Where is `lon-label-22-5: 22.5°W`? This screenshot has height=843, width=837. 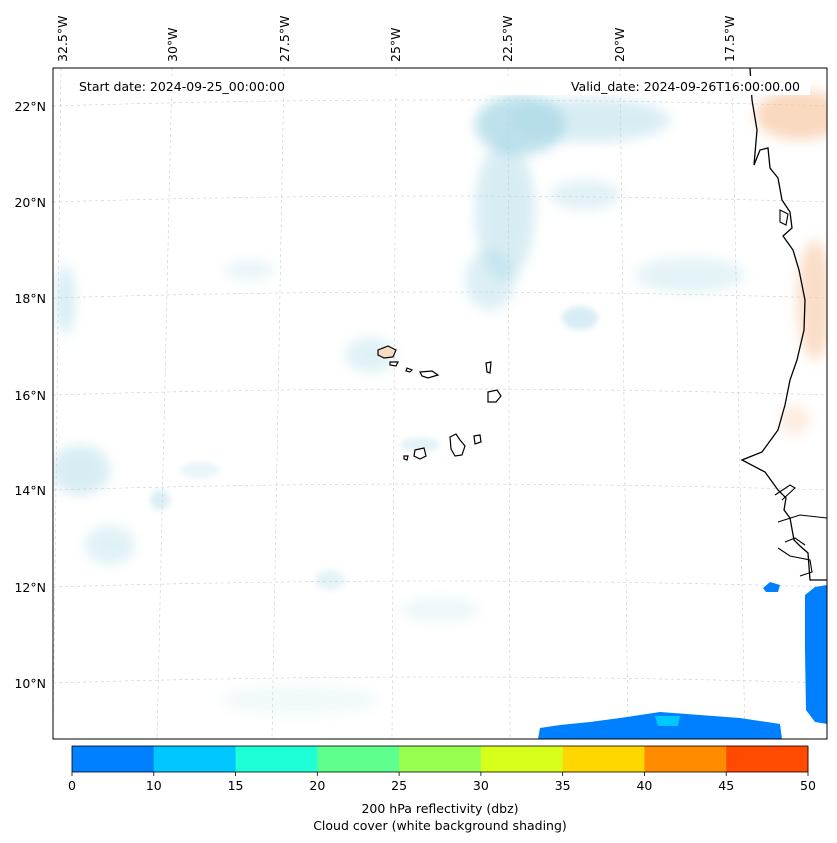 lon-label-22-5: 22.5°W is located at coordinates (507, 39).